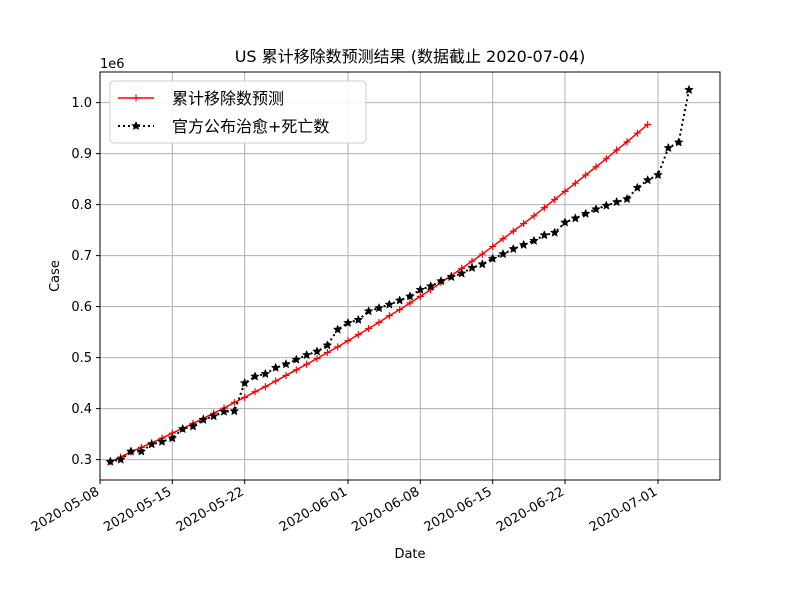 The height and width of the screenshot is (605, 800). I want to click on legend: 累计移除数预测 官方公布治愈+死亡数, so click(238, 112).